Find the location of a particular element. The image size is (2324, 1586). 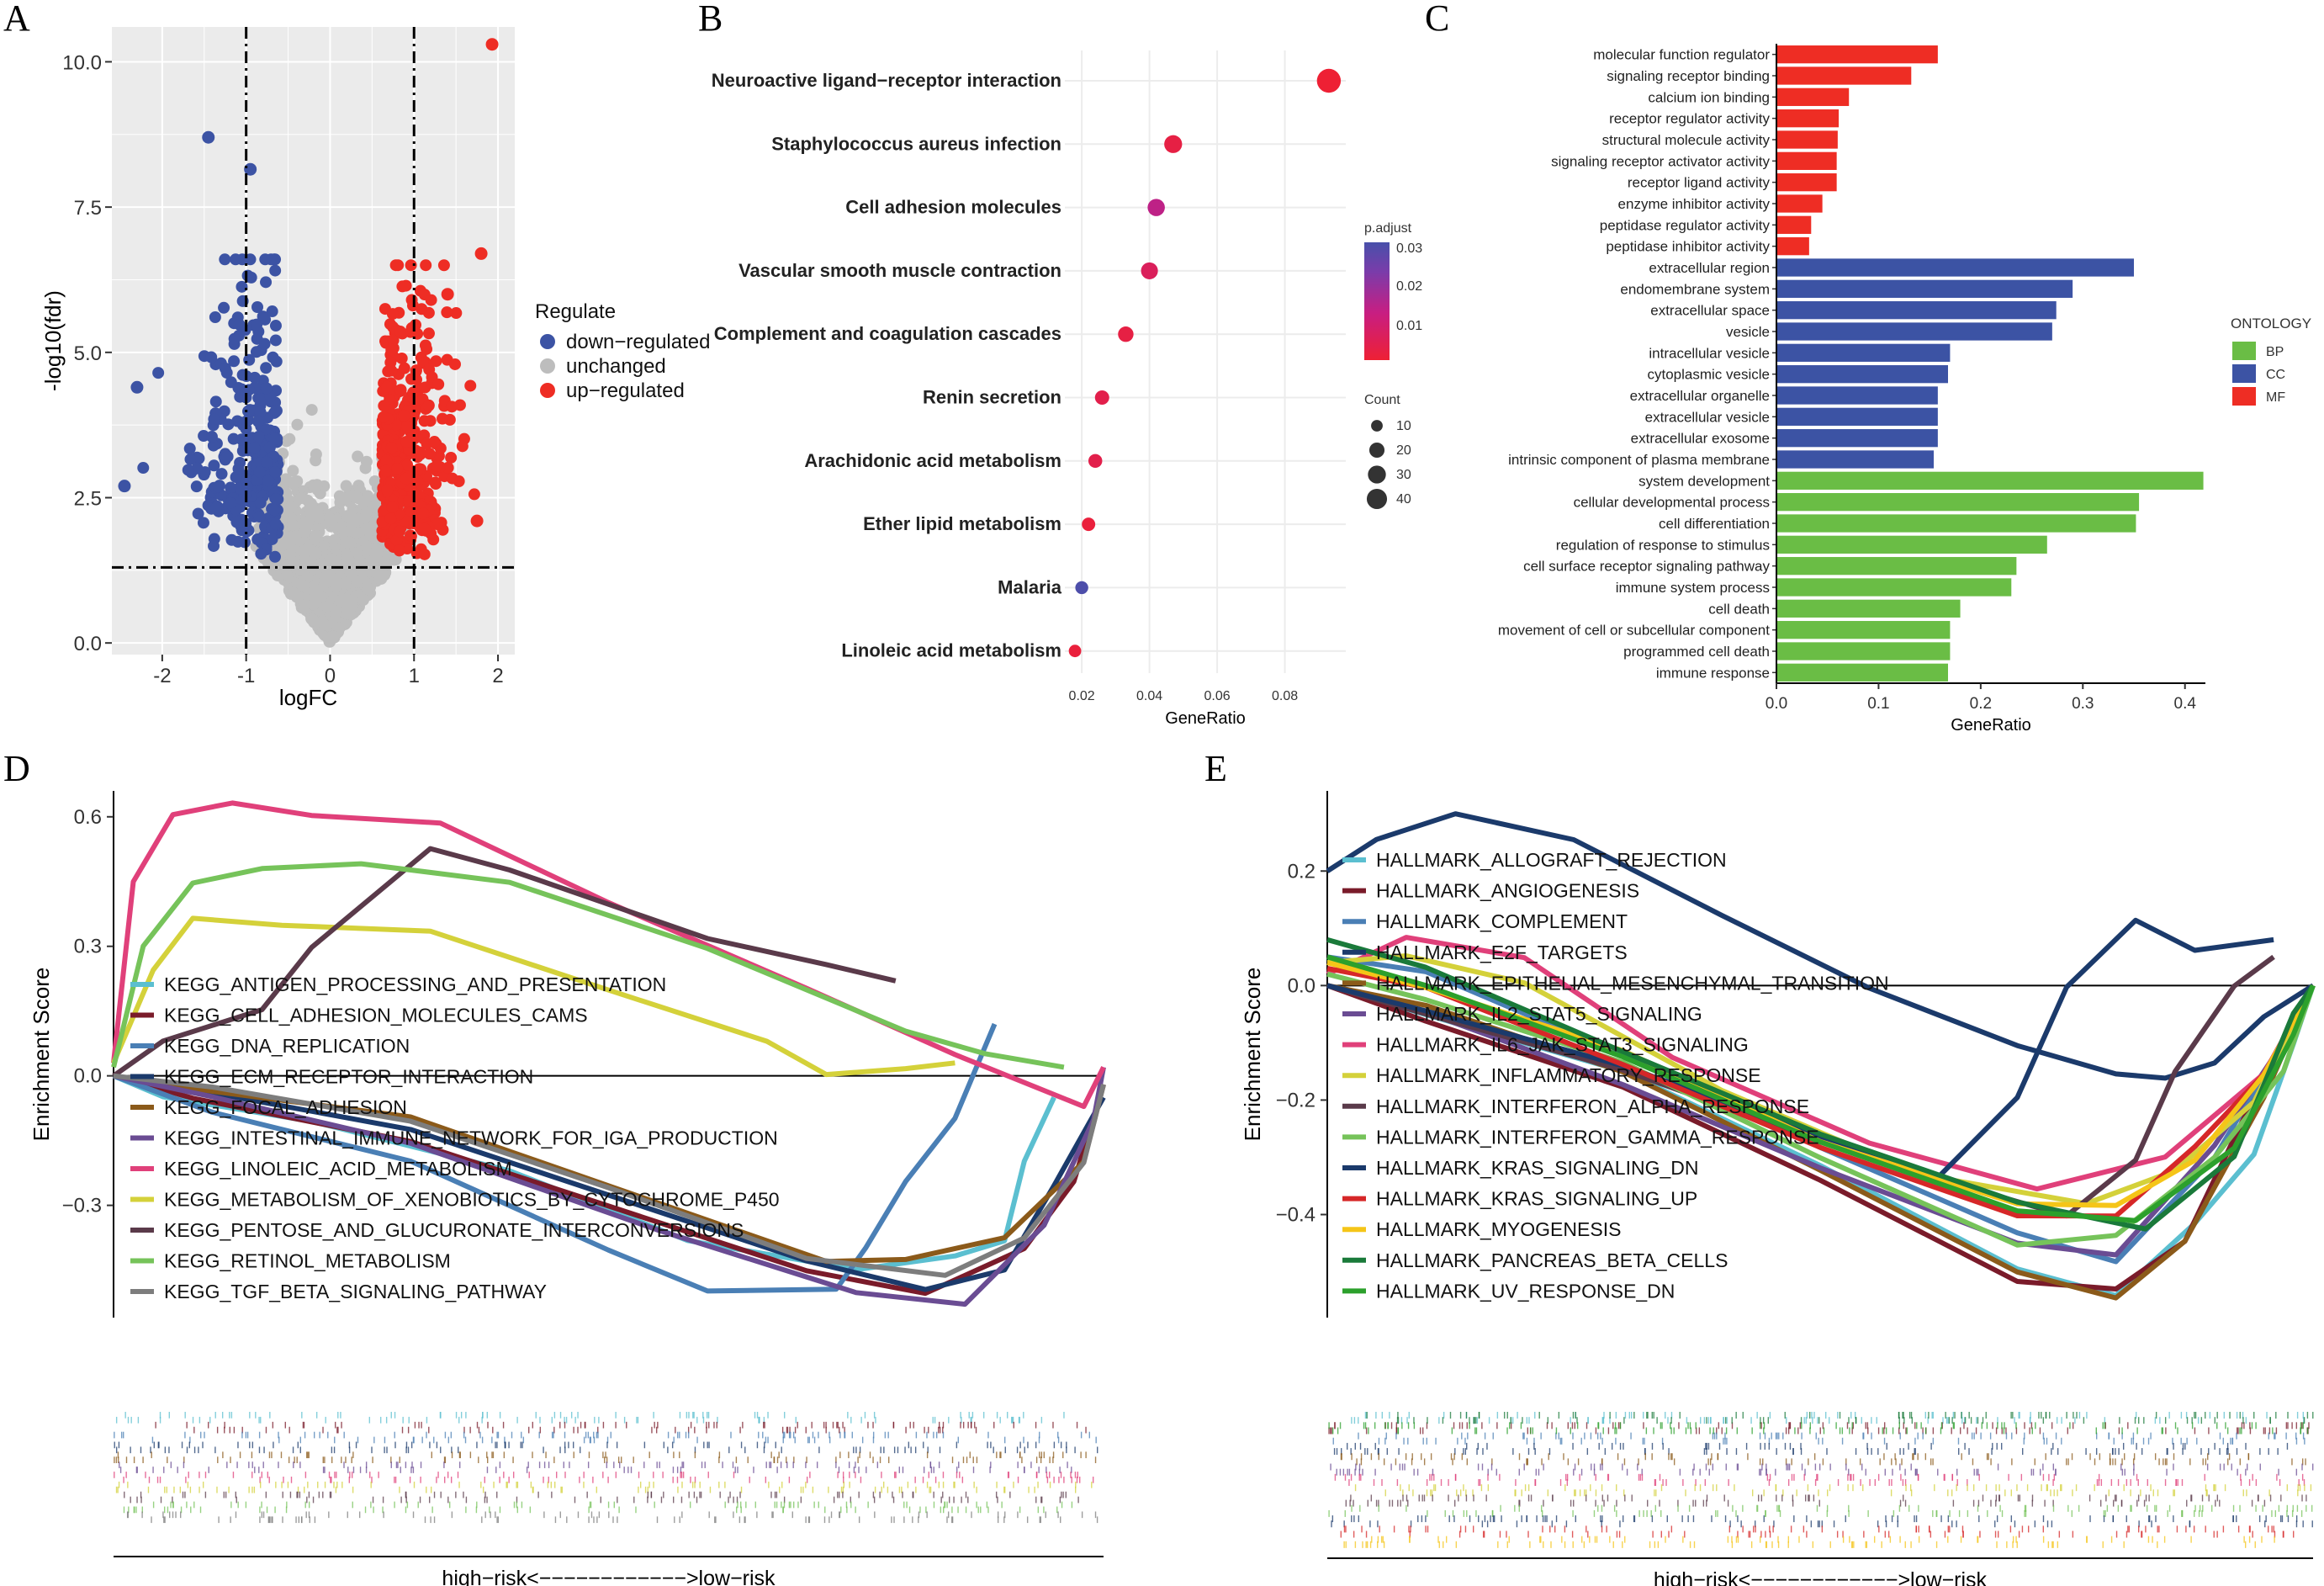

legend-key is located at coordinates (547, 390).